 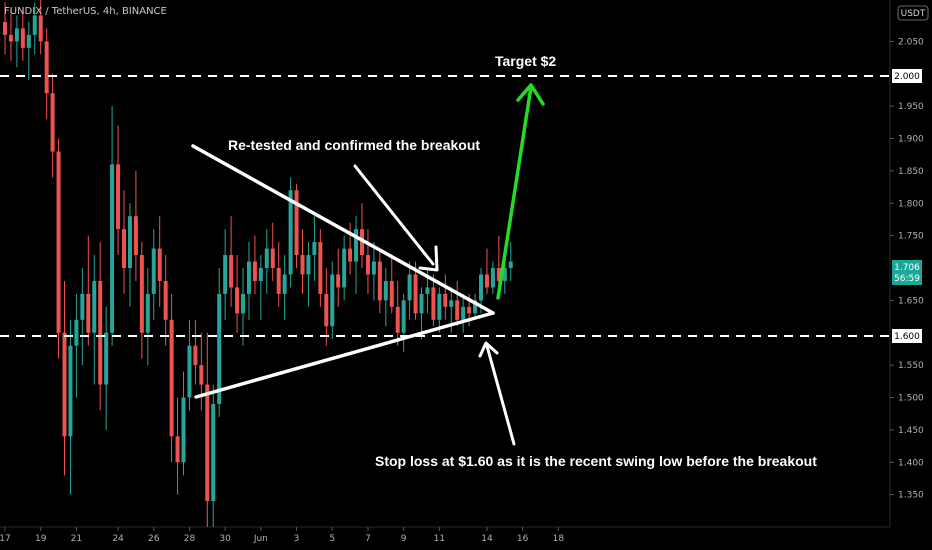 I want to click on stop-level-badge: 1.600, so click(x=907, y=336).